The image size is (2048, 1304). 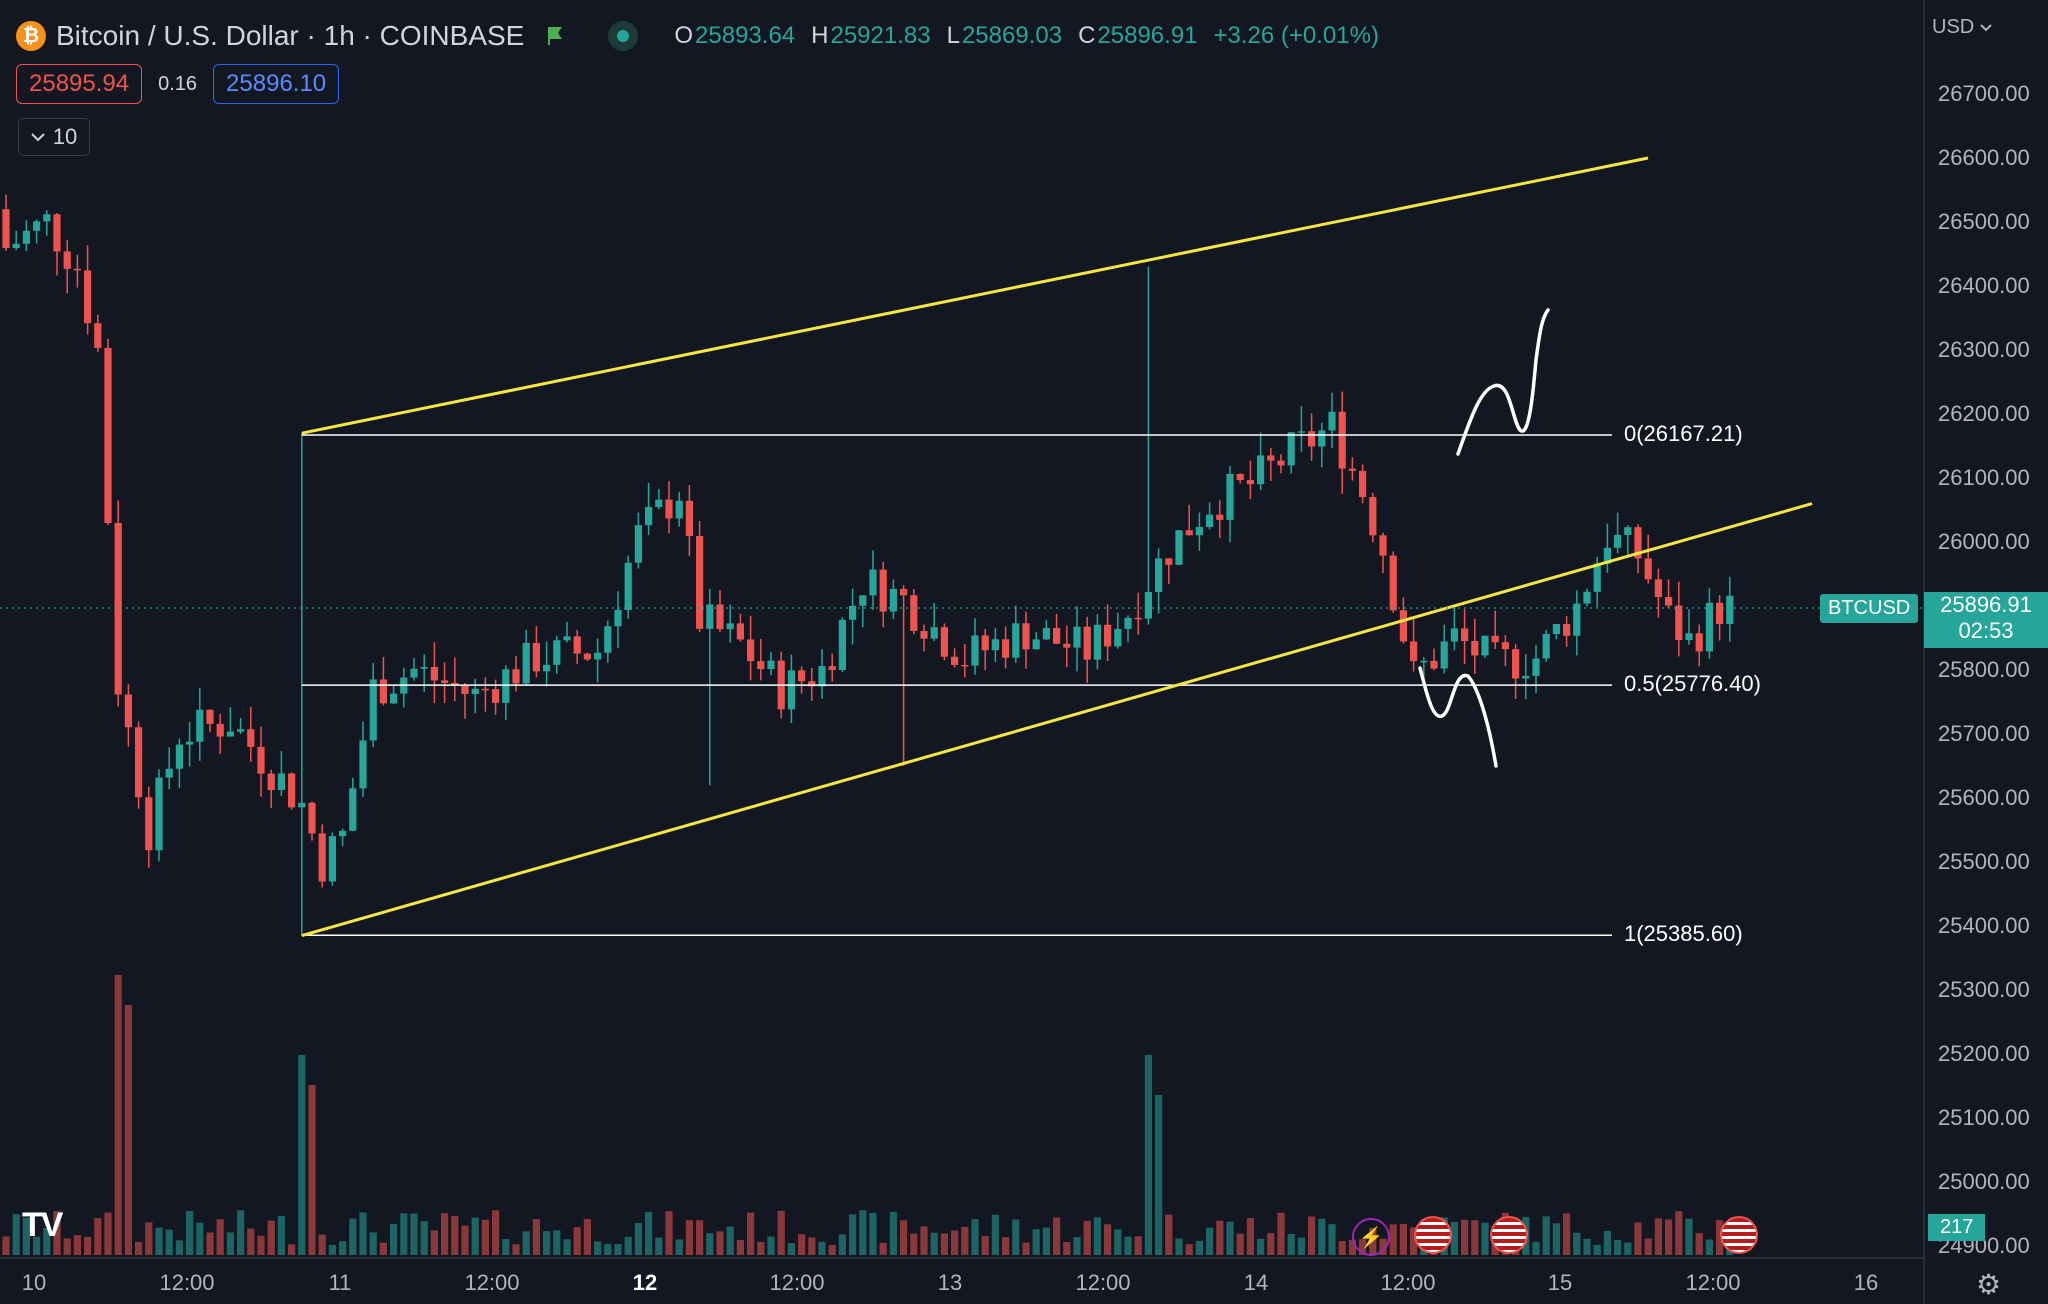 I want to click on buy-button: 25896.10, so click(x=276, y=84).